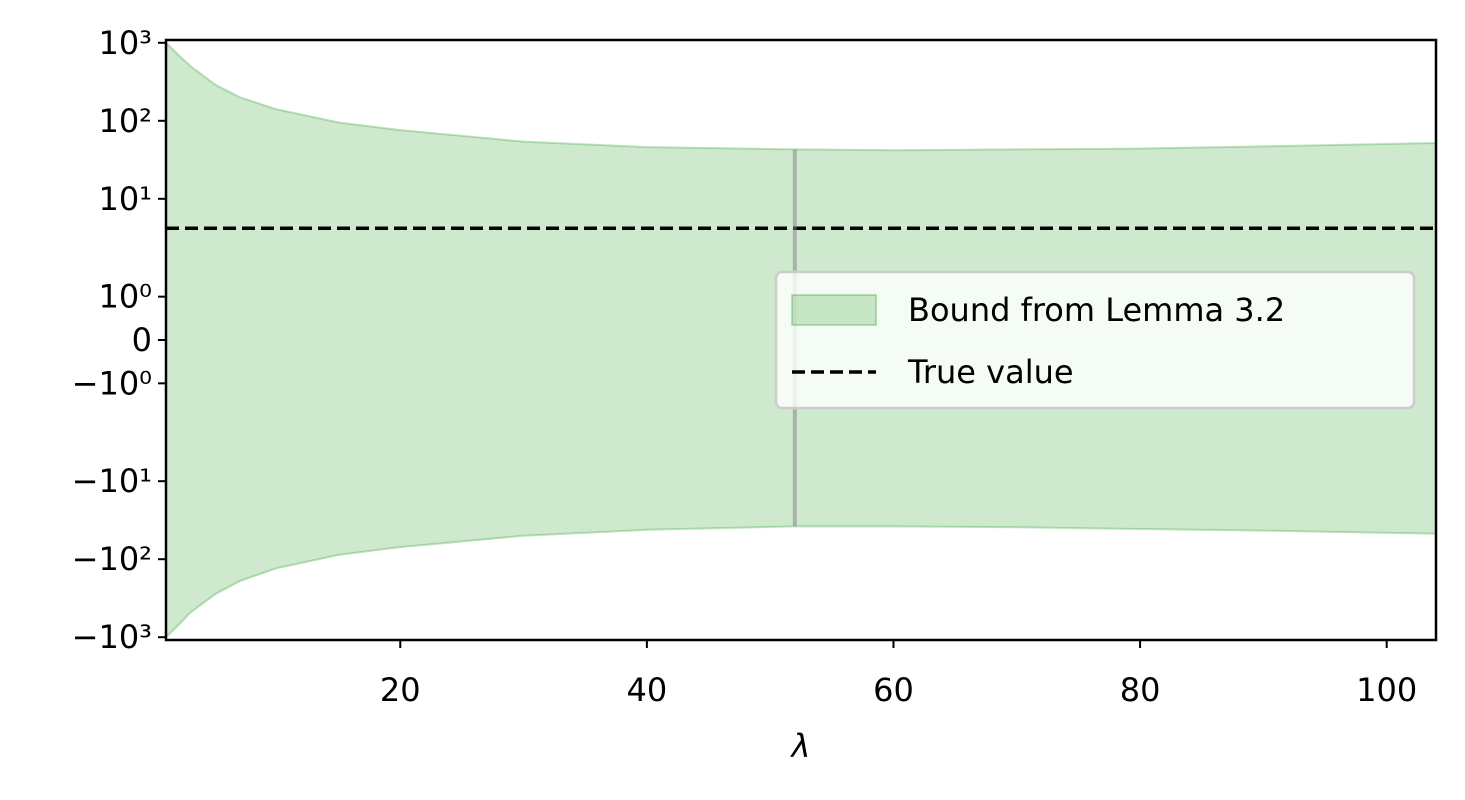 This screenshot has height=800, width=1465. What do you see at coordinates (112, 383) in the screenshot?
I see `y-tick-label: −10⁰` at bounding box center [112, 383].